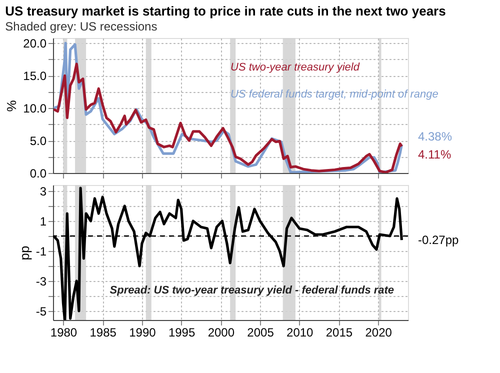  I want to click on y-tick-label: -5, so click(41, 311).